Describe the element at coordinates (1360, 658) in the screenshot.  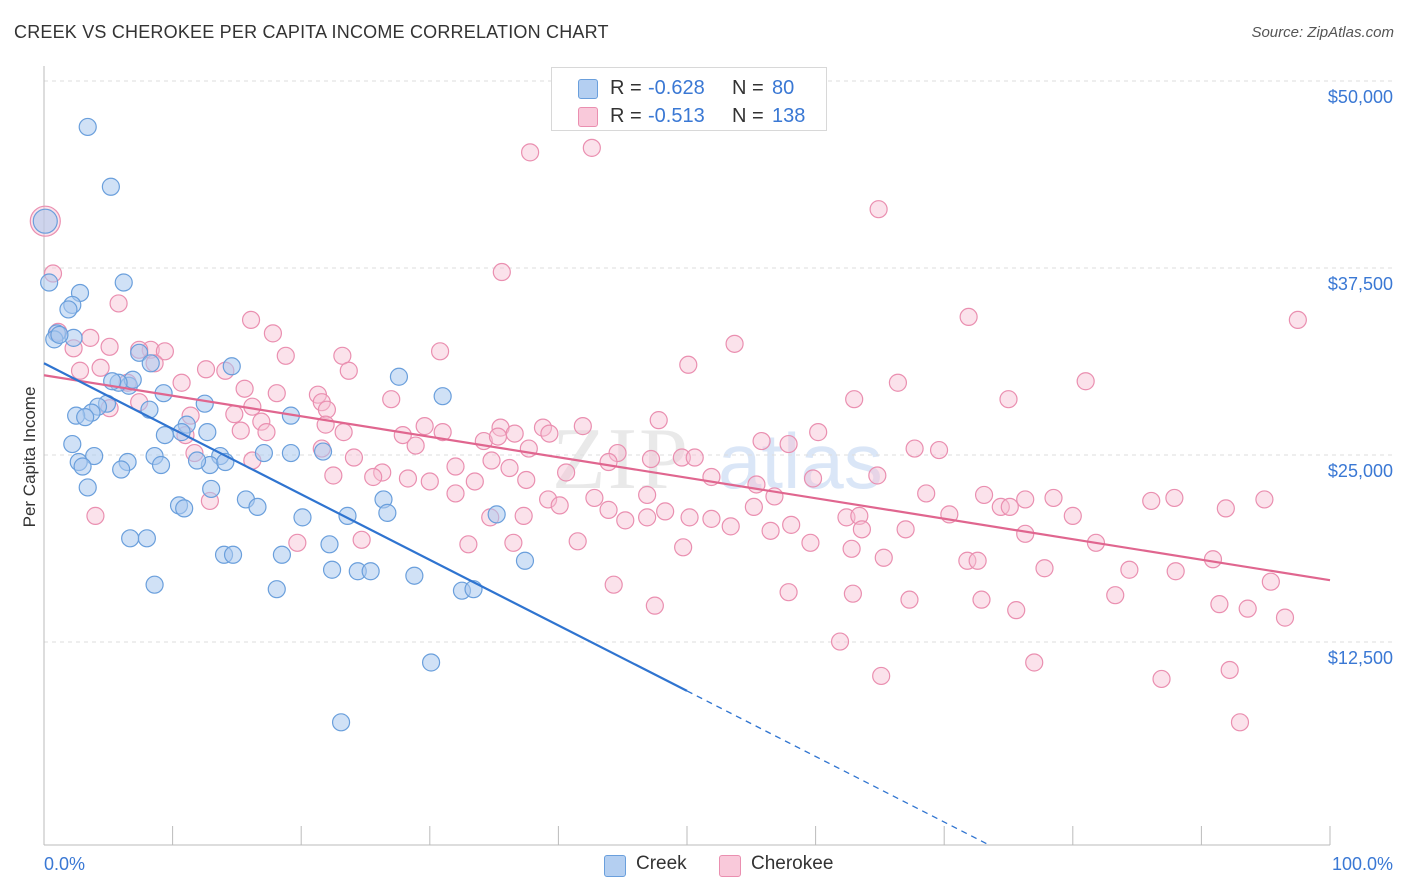
I see `y-tick-label: $12,500` at that location.